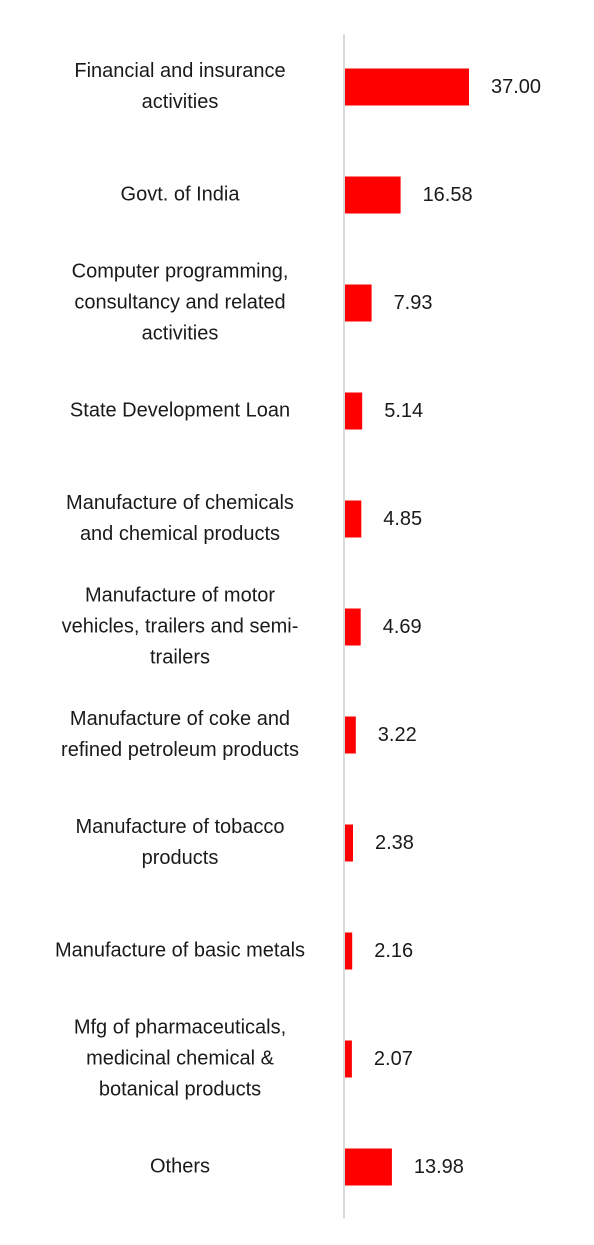 Image resolution: width=594 pixels, height=1245 pixels. Describe the element at coordinates (394, 843) in the screenshot. I see `data-label: 2.38` at that location.